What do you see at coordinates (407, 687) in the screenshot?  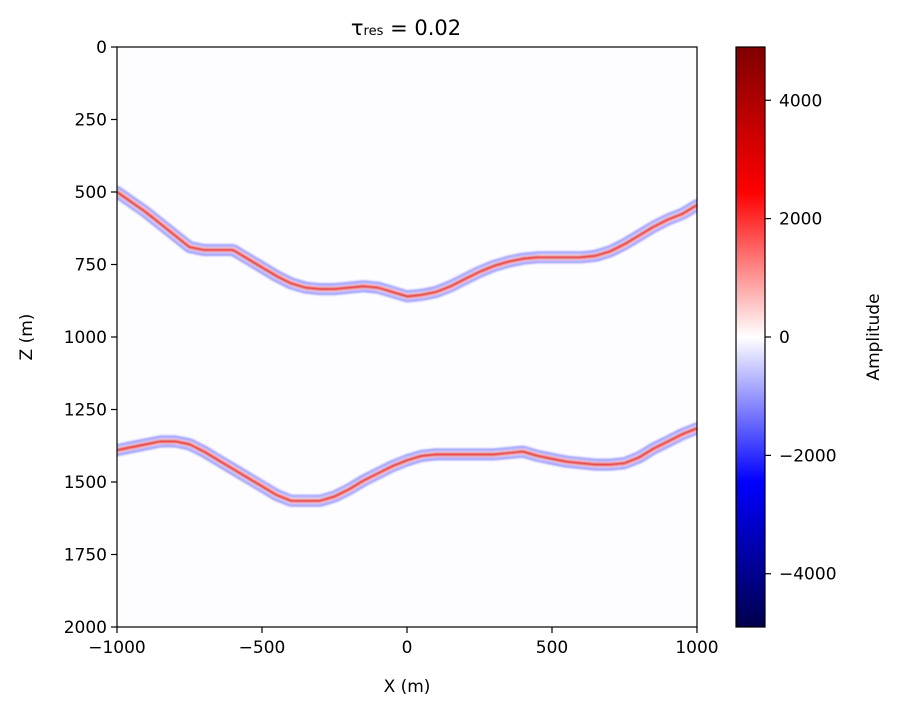 I see `x-axis-label: X (m)` at bounding box center [407, 687].